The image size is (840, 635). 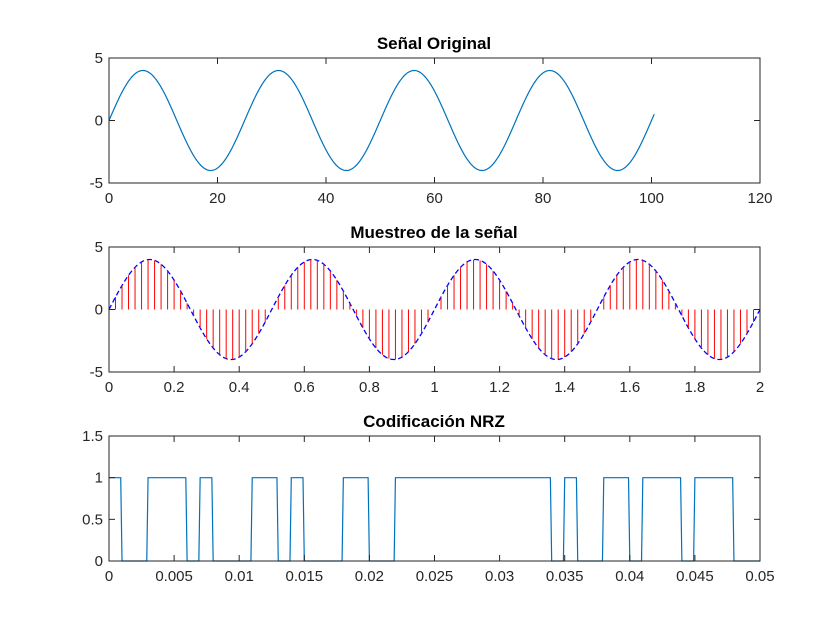 I want to click on x-tick-label: 120, so click(x=759, y=198).